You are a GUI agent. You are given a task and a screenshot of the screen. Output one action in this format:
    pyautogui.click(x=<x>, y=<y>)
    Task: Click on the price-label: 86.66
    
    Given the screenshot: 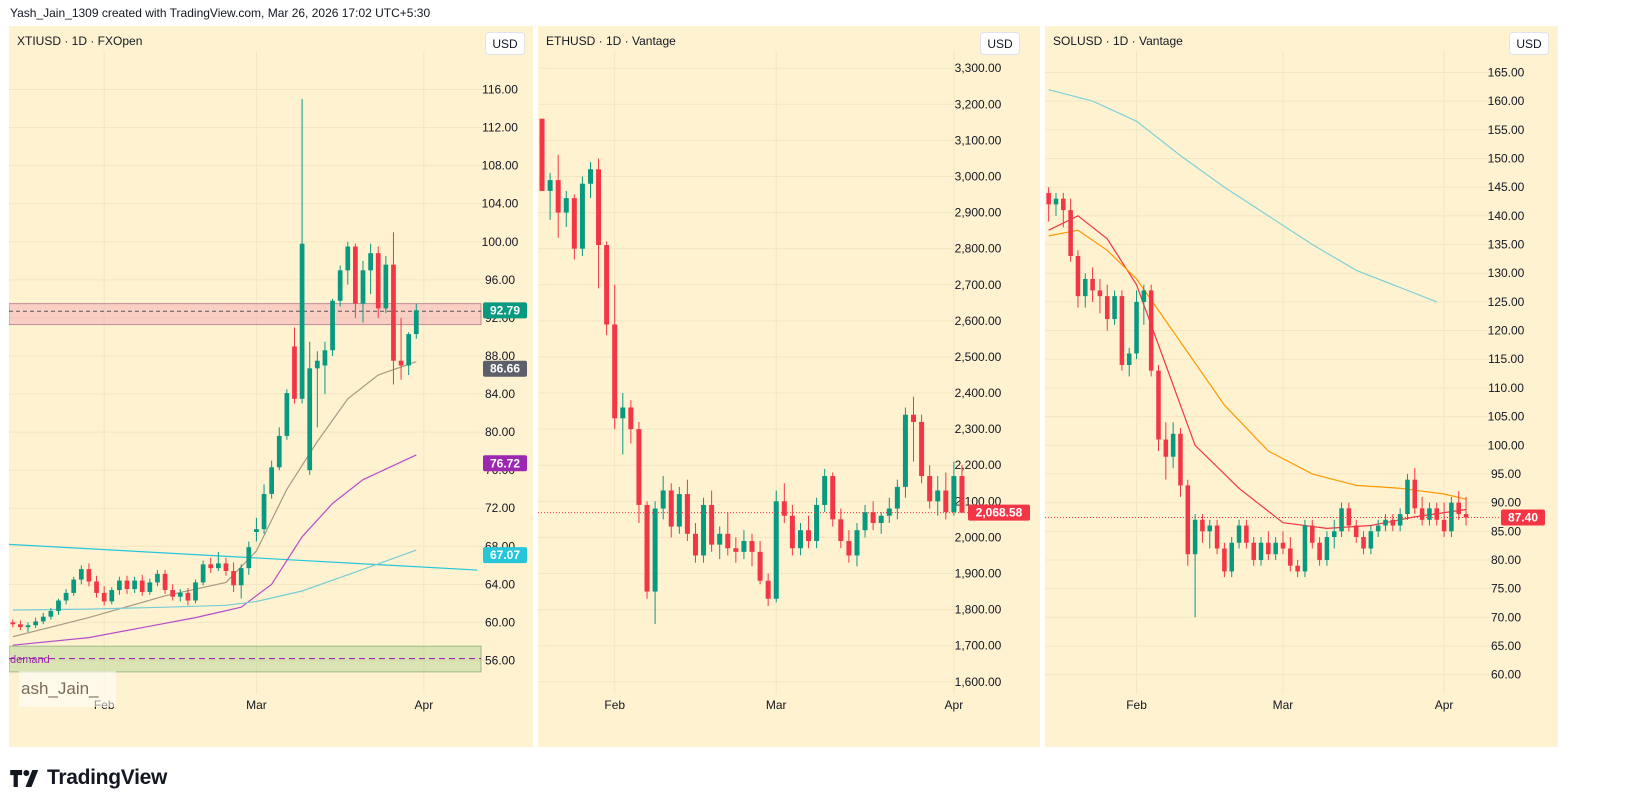 What is the action you would take?
    pyautogui.click(x=505, y=369)
    